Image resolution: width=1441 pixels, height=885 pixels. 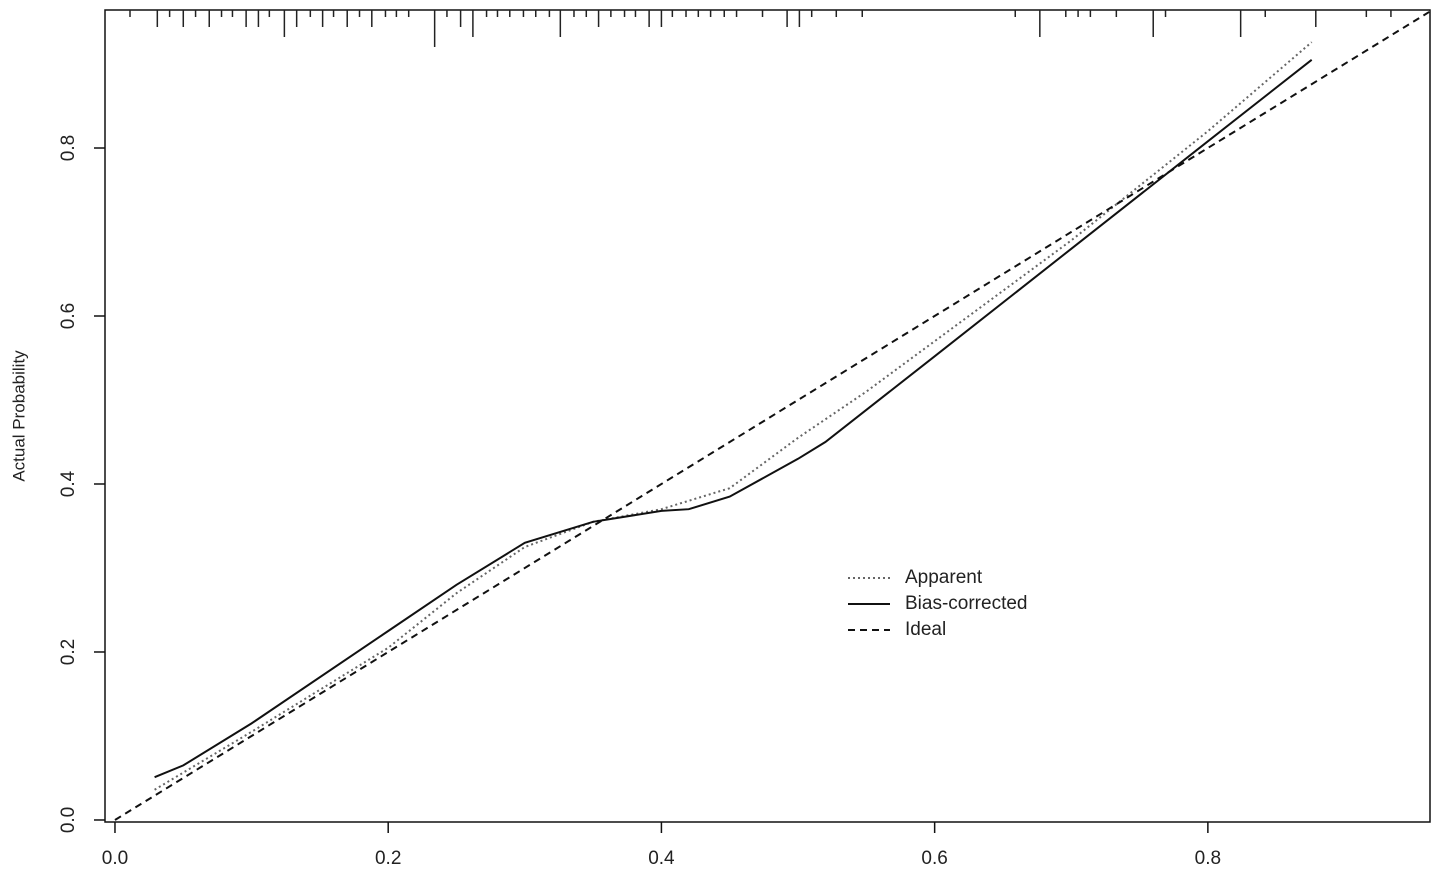 I want to click on x-tick-label: 0.0, so click(x=115, y=858).